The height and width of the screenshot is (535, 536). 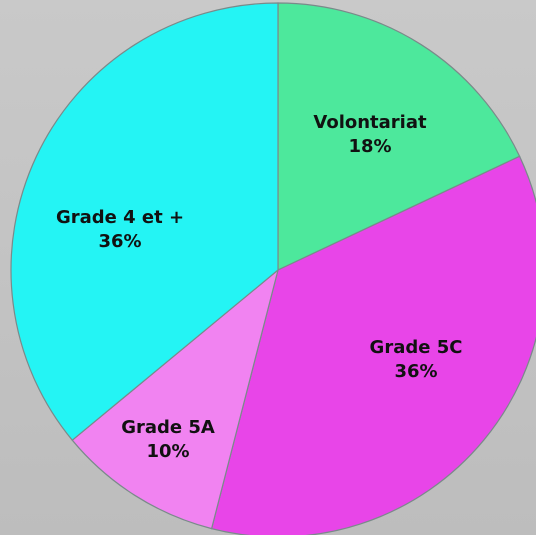 What do you see at coordinates (370, 122) in the screenshot?
I see `slice-label: Volontariat` at bounding box center [370, 122].